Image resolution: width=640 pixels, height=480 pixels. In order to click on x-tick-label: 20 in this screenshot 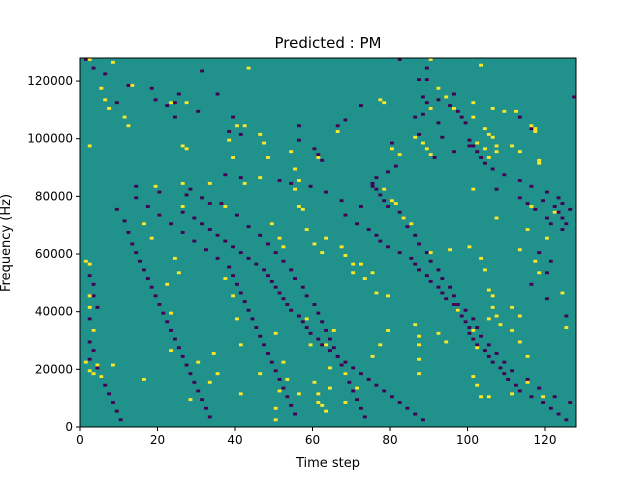, I will do `click(157, 440)`.